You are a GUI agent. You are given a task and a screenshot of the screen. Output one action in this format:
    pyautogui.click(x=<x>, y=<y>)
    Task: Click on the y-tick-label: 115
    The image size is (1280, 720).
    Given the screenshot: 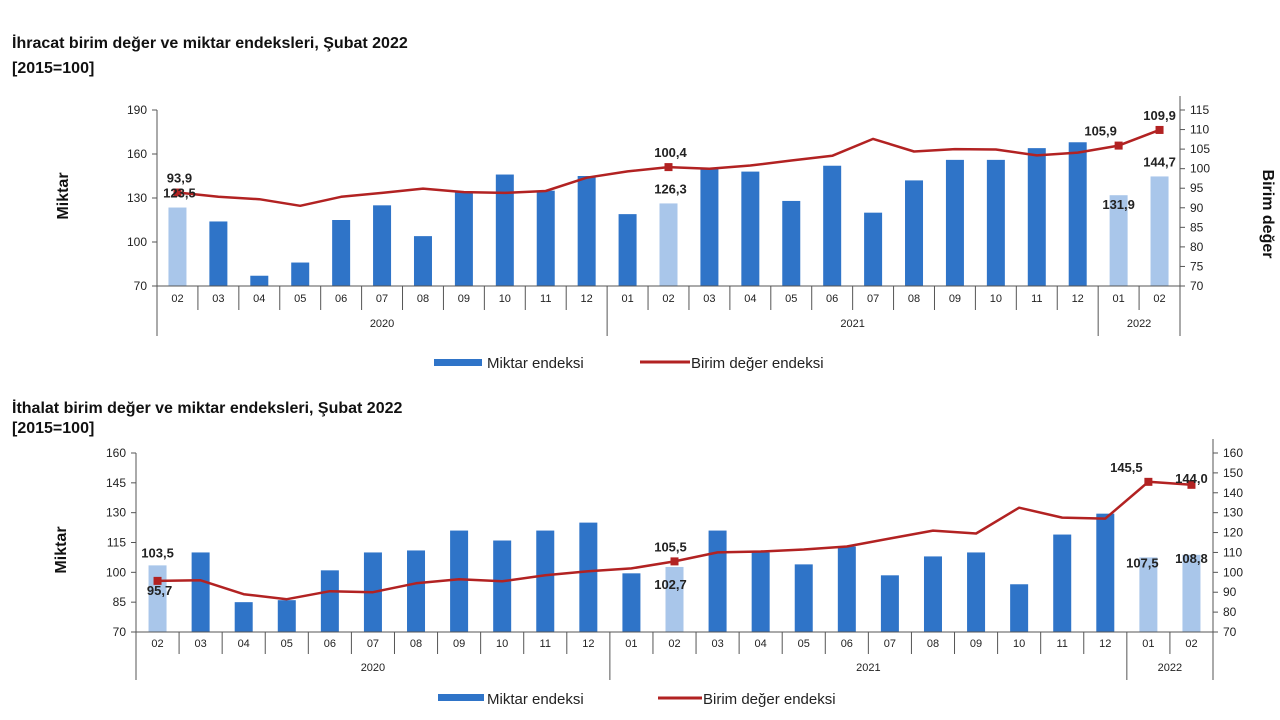 What is the action you would take?
    pyautogui.click(x=116, y=543)
    